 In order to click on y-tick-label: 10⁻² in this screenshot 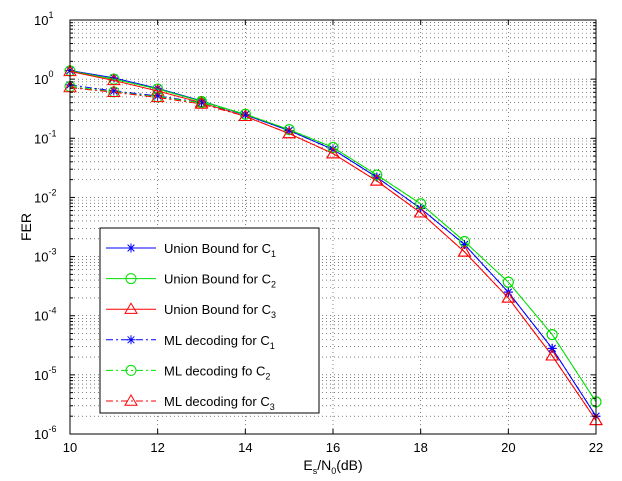, I will do `click(45, 196)`.